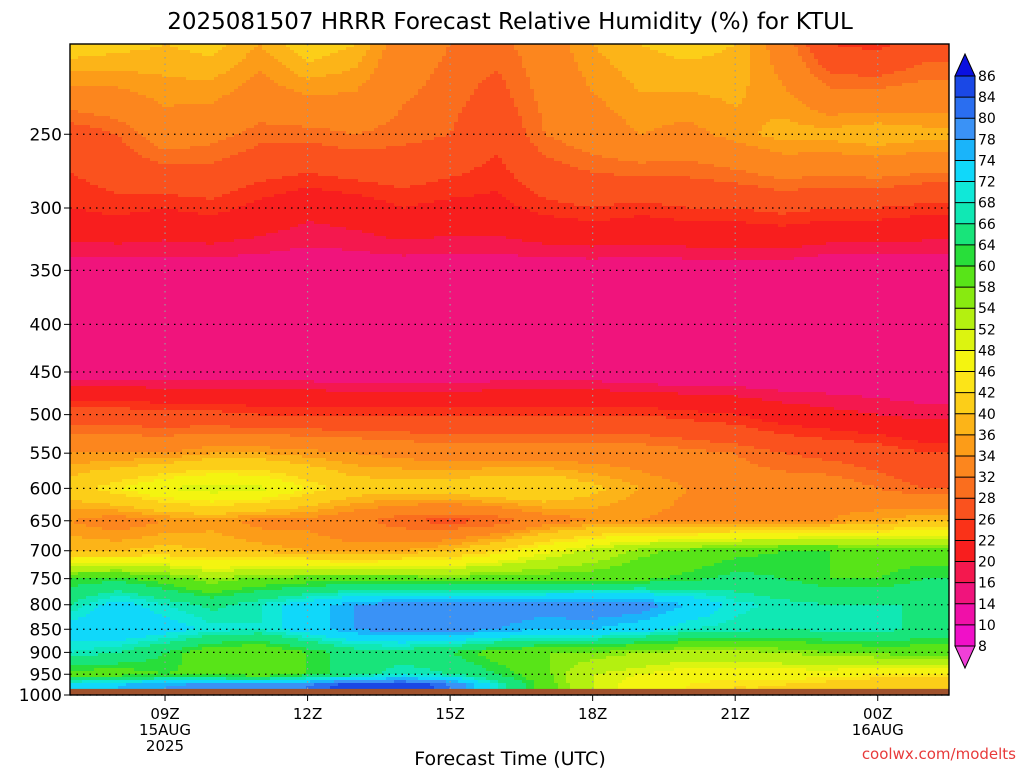 This screenshot has width=1024, height=768. Describe the element at coordinates (965, 424) in the screenshot. I see `colorbar-swatch` at that location.